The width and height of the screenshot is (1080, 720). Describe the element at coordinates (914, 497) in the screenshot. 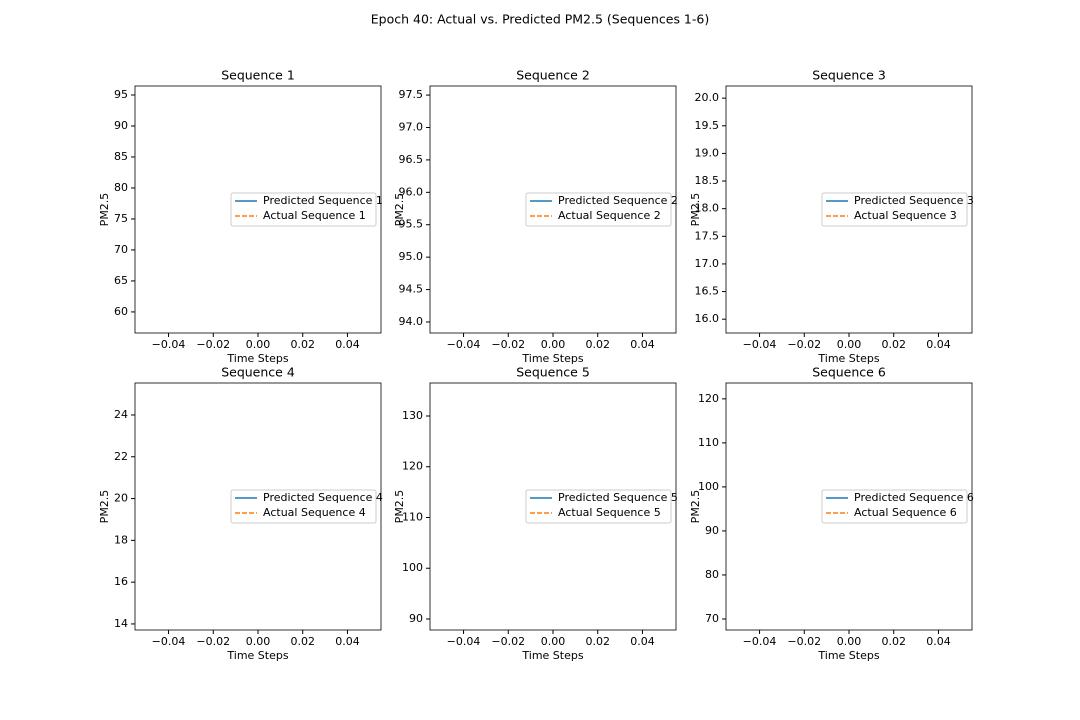

I see `legend-label: Predicted Sequence 6` at that location.